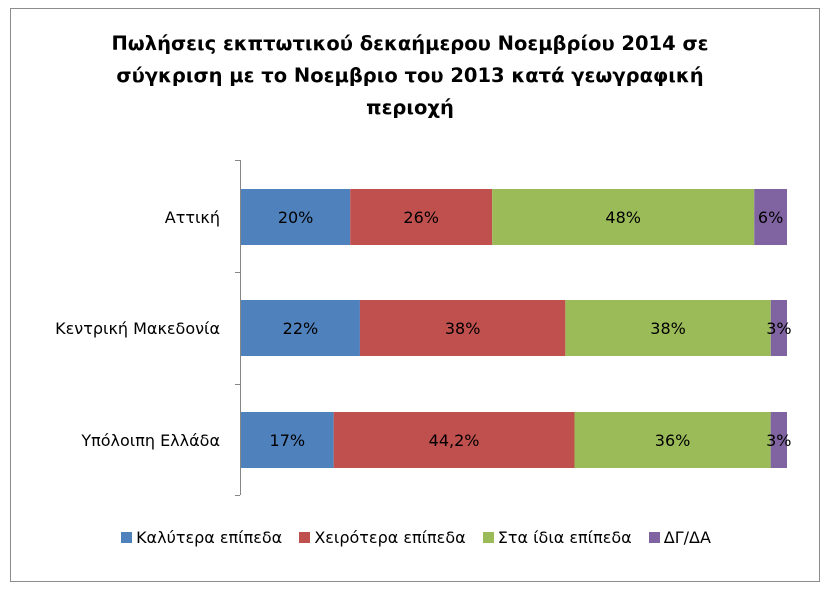 The image size is (832, 594). What do you see at coordinates (150, 440) in the screenshot?
I see `category-label: Υπόλοιπη Ελλάδα` at bounding box center [150, 440].